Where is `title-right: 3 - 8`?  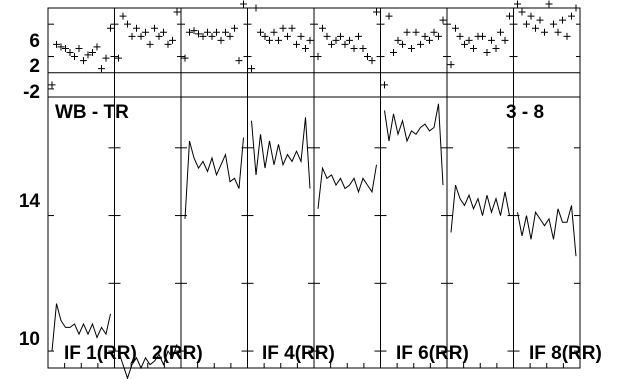 title-right: 3 - 8 is located at coordinates (525, 112).